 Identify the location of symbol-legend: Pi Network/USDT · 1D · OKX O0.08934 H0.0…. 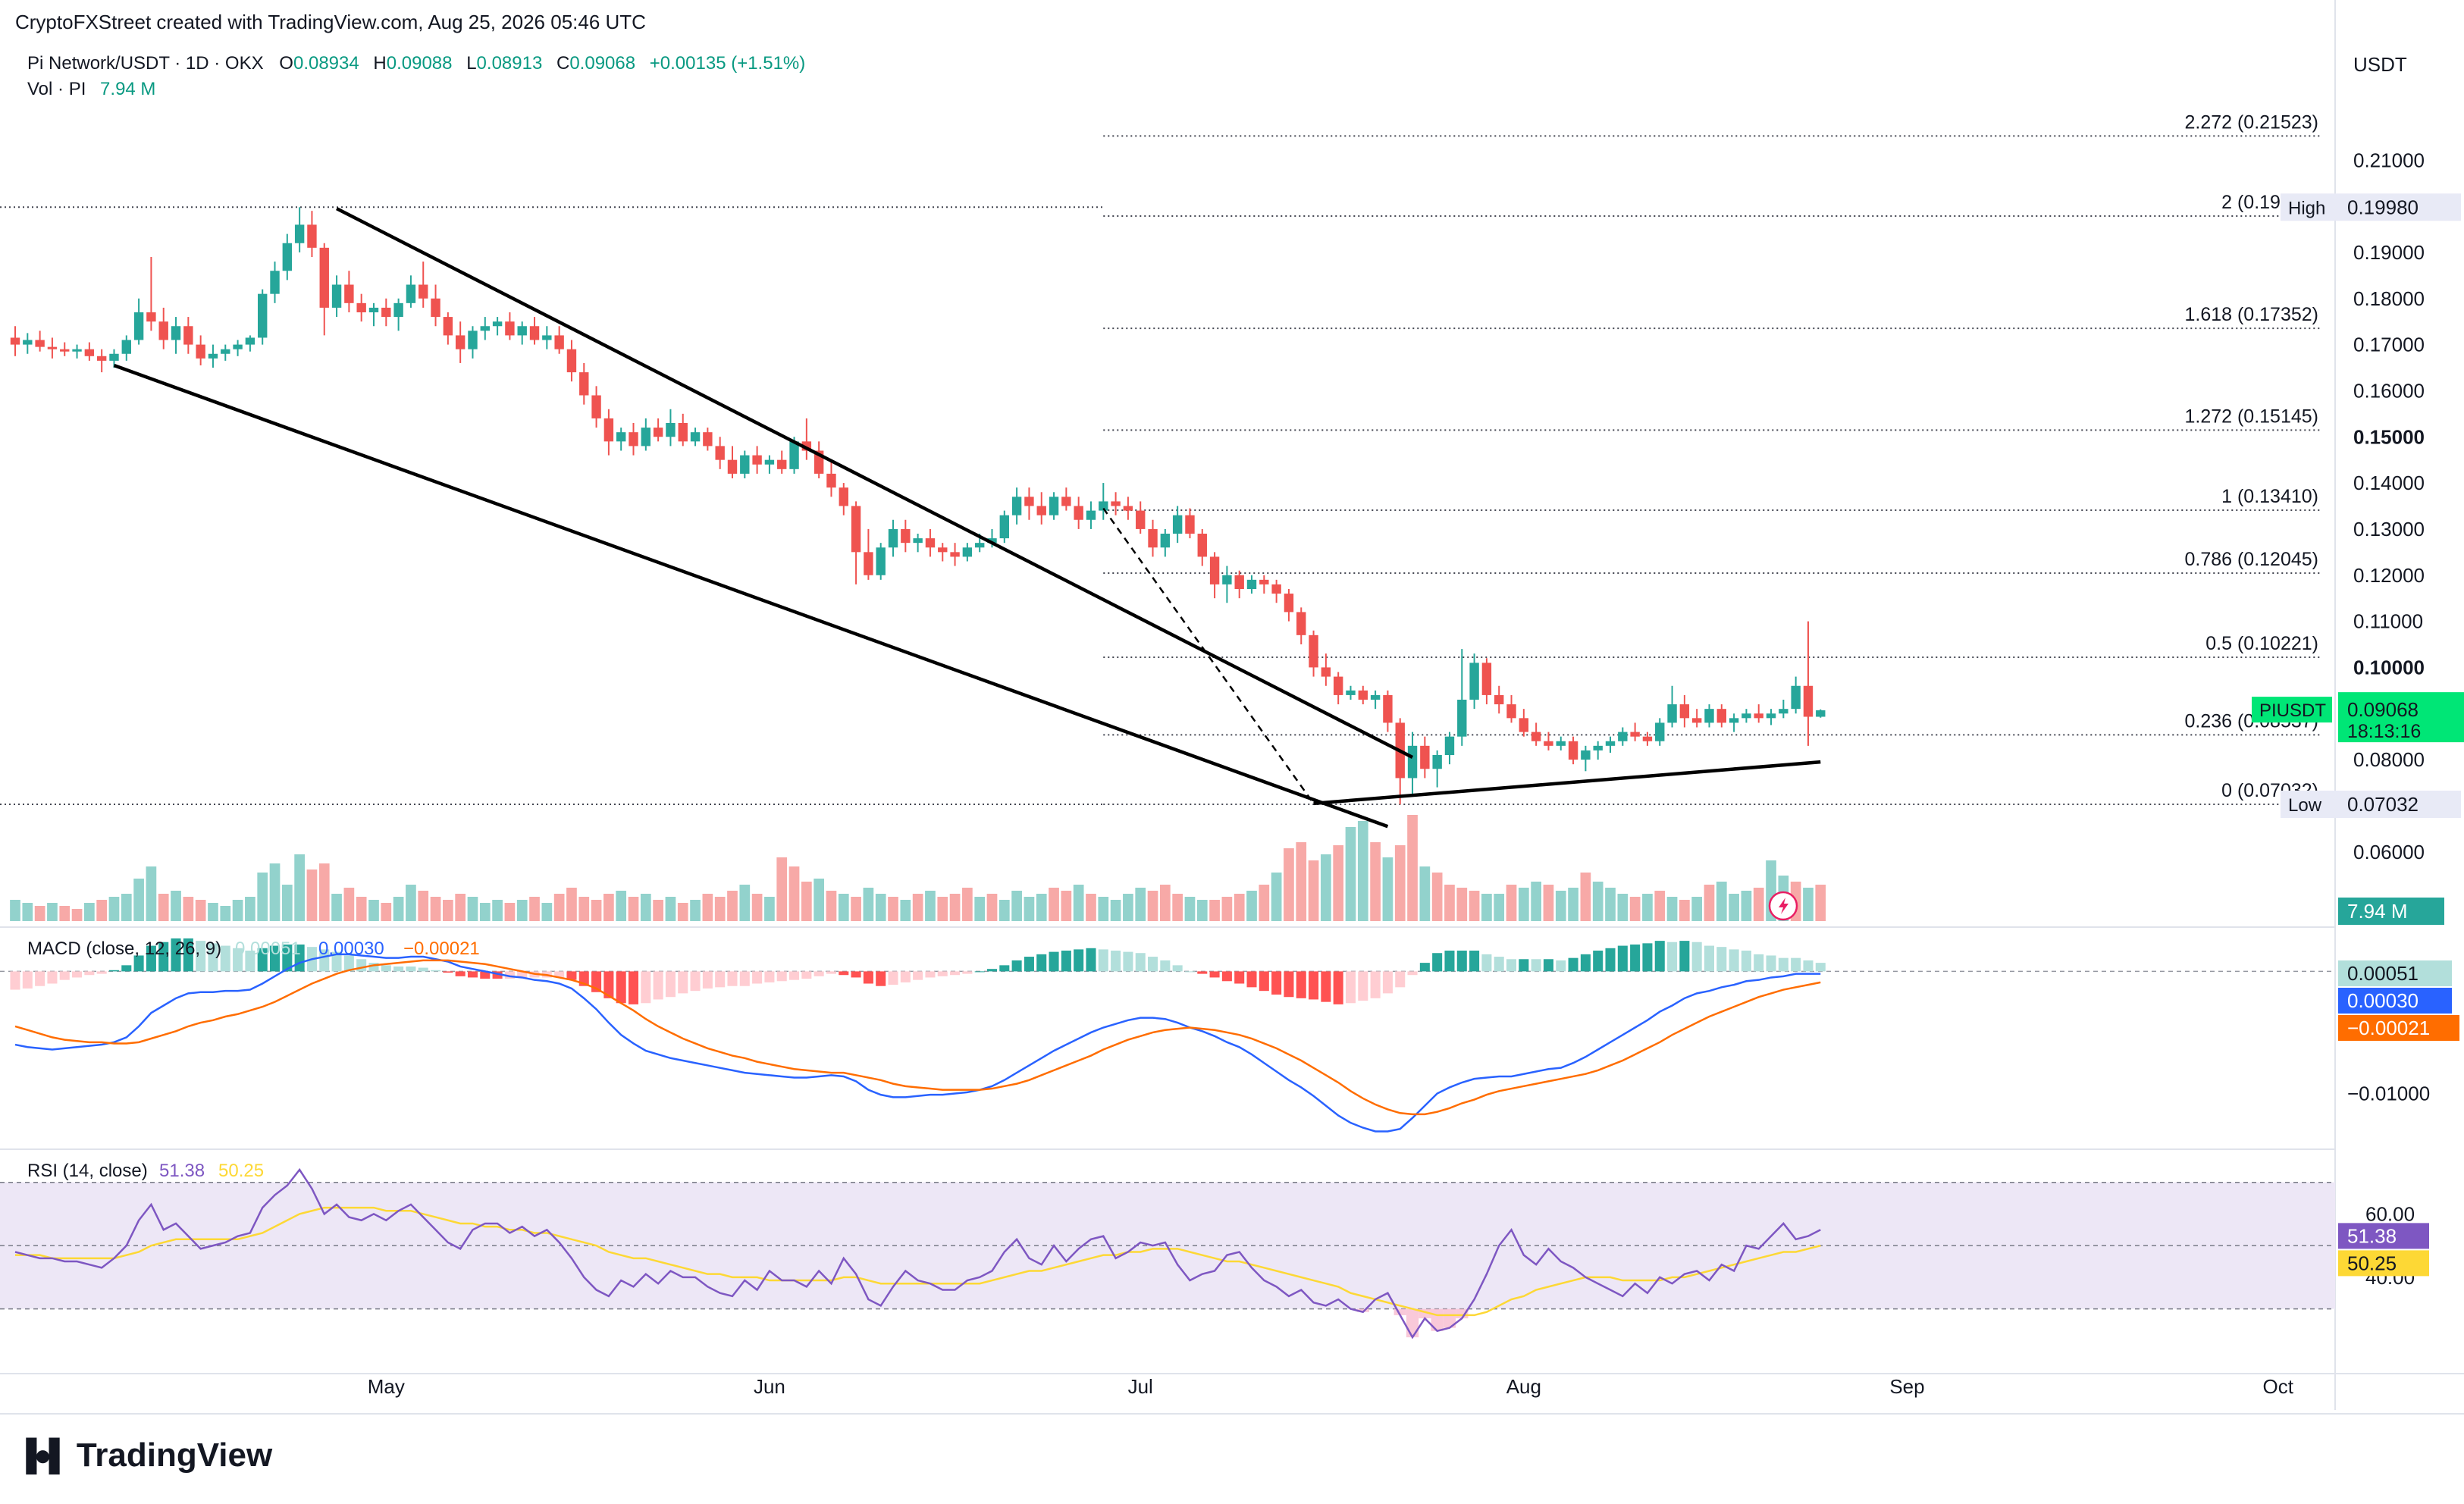
(416, 63).